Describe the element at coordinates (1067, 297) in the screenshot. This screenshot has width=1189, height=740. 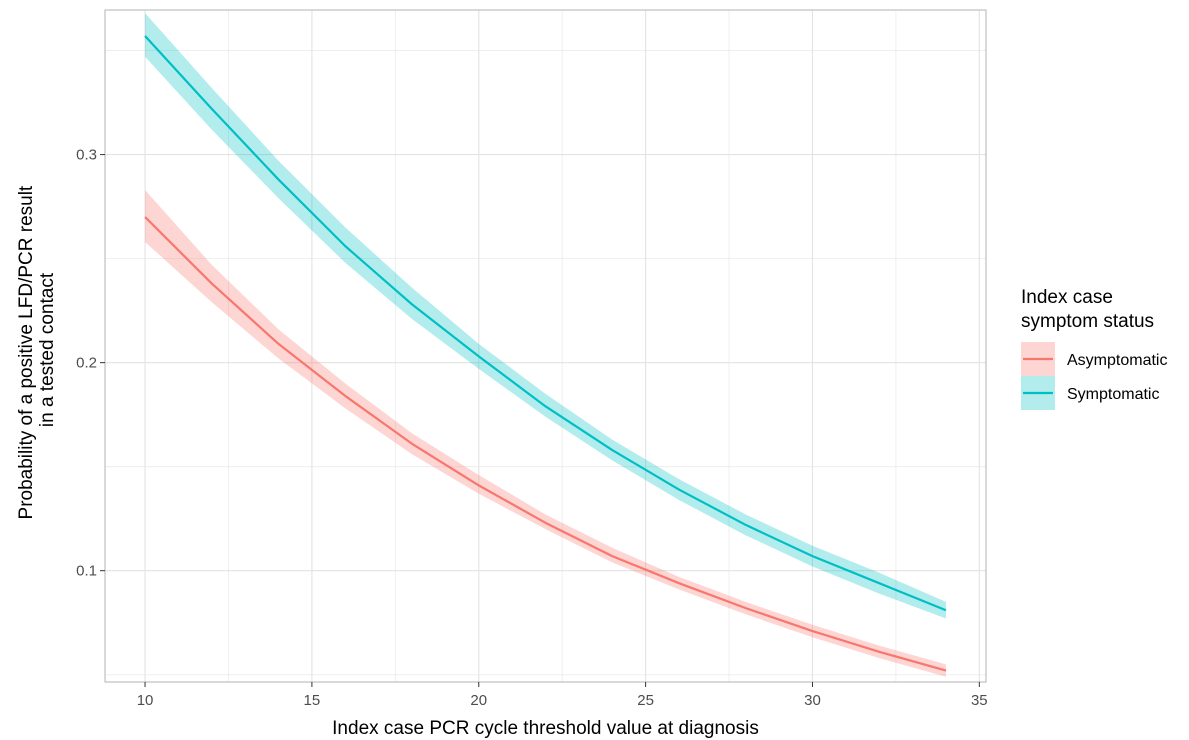
I see `legend-title-line-1: Index case` at that location.